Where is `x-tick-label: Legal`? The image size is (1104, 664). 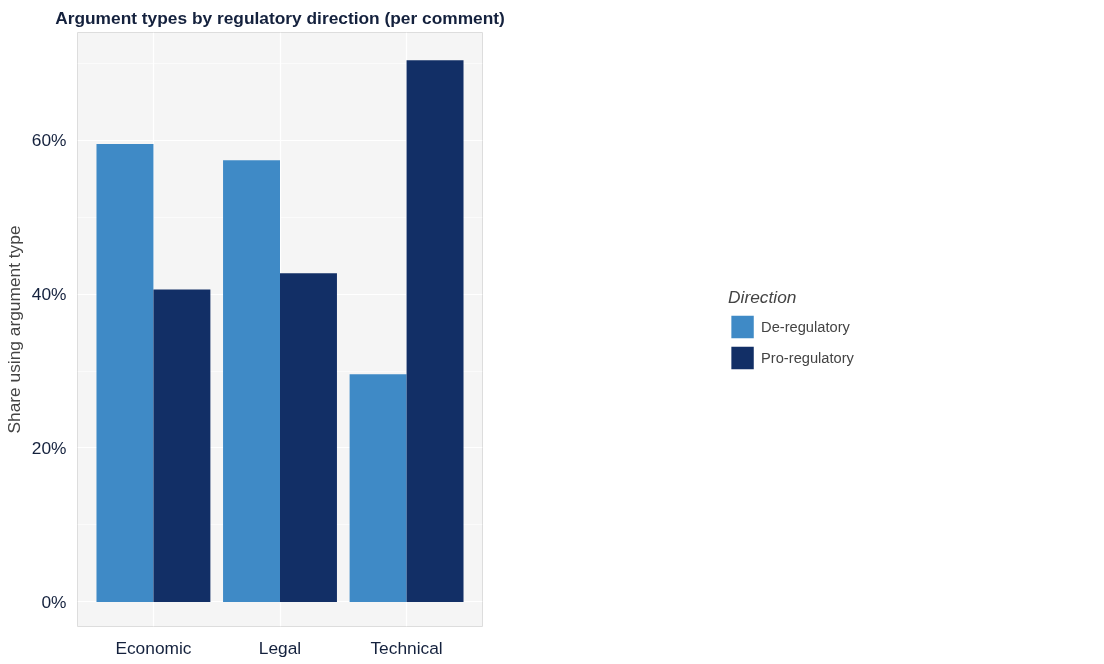
x-tick-label: Legal is located at coordinates (280, 647).